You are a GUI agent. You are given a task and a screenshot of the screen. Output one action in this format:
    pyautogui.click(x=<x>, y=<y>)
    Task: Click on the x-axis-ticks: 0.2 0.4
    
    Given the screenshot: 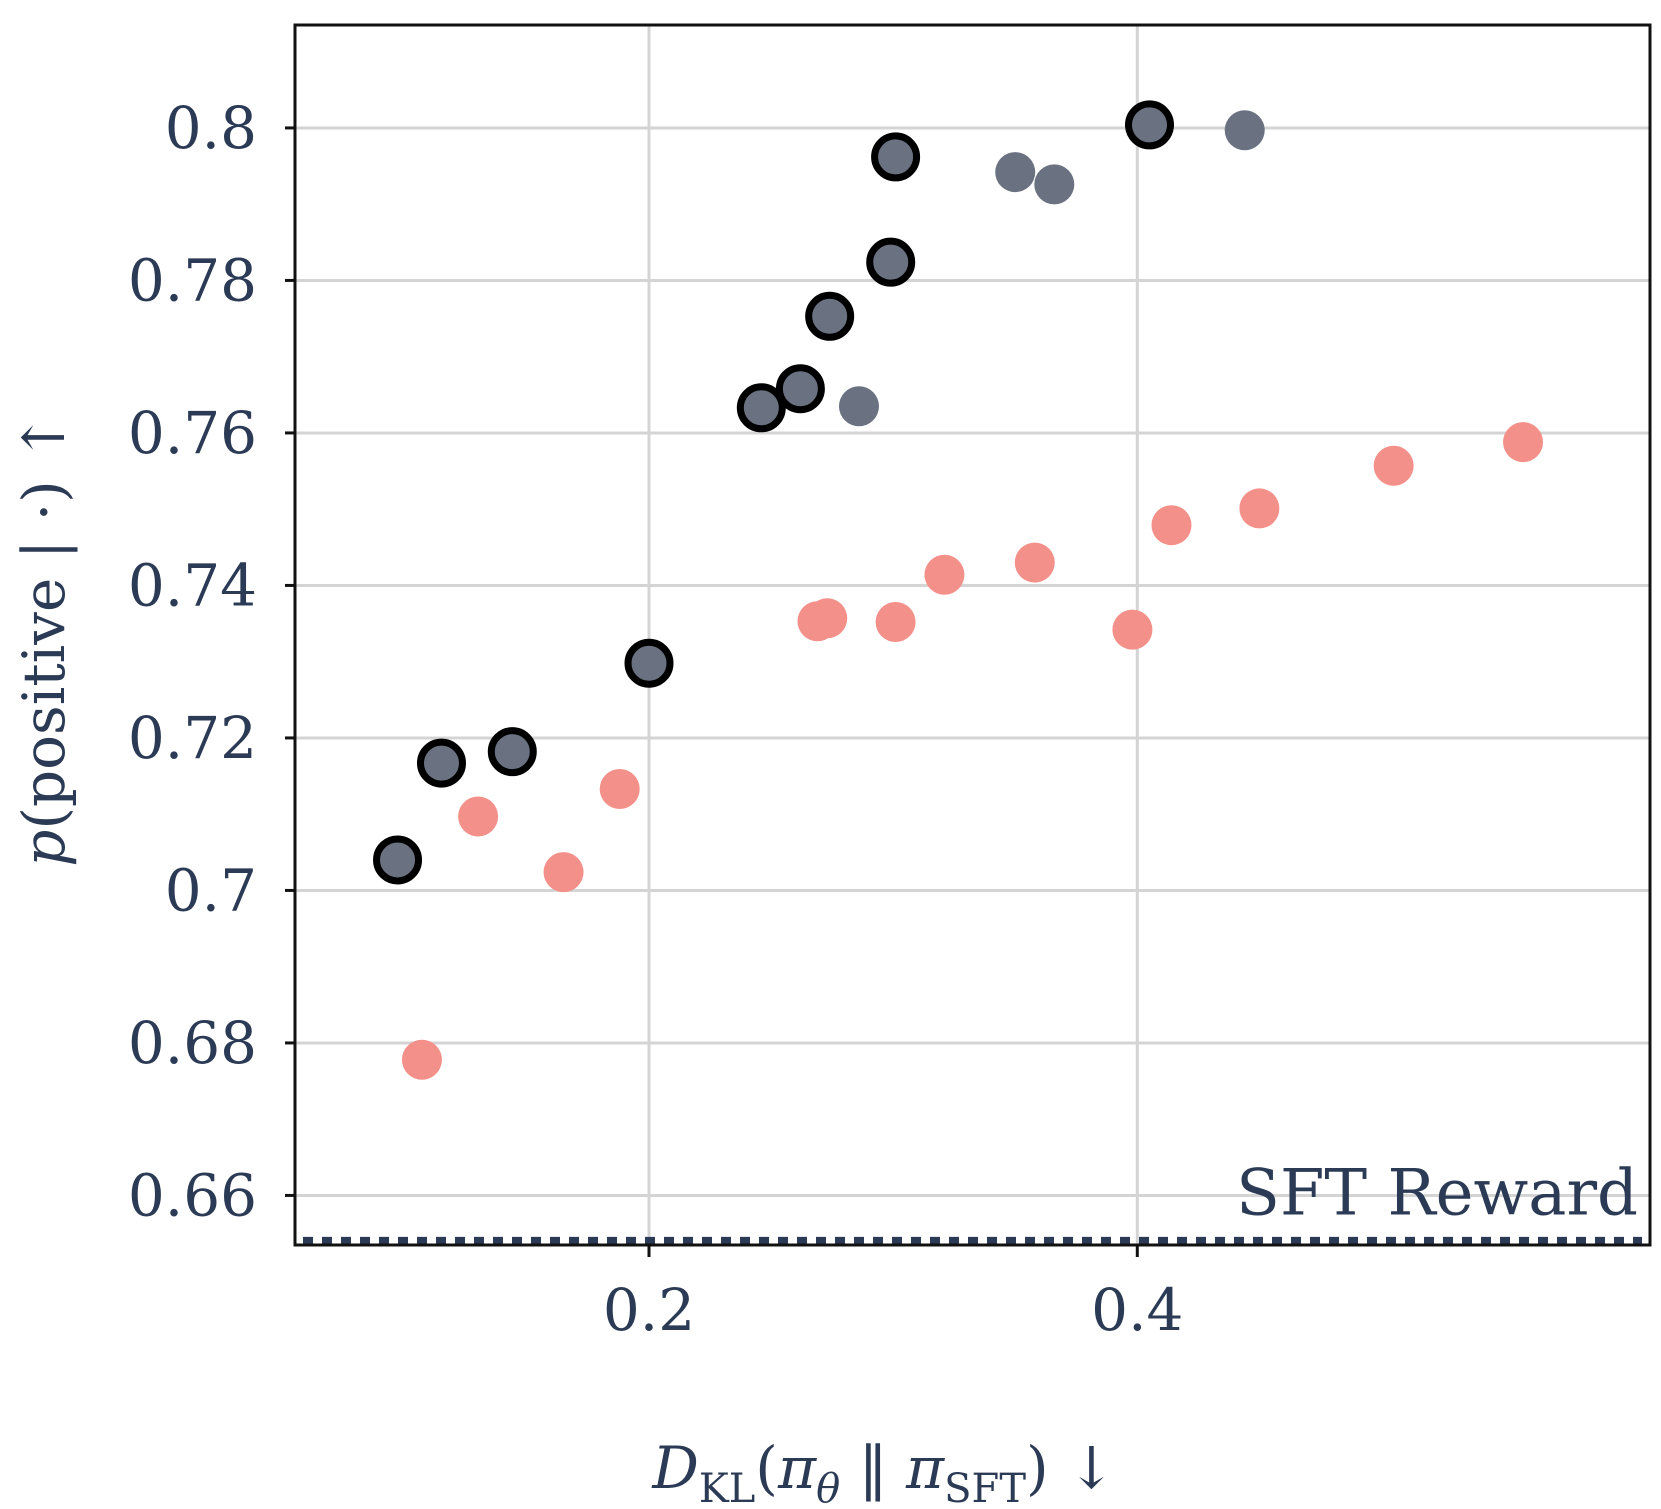 What is the action you would take?
    pyautogui.click(x=893, y=1294)
    